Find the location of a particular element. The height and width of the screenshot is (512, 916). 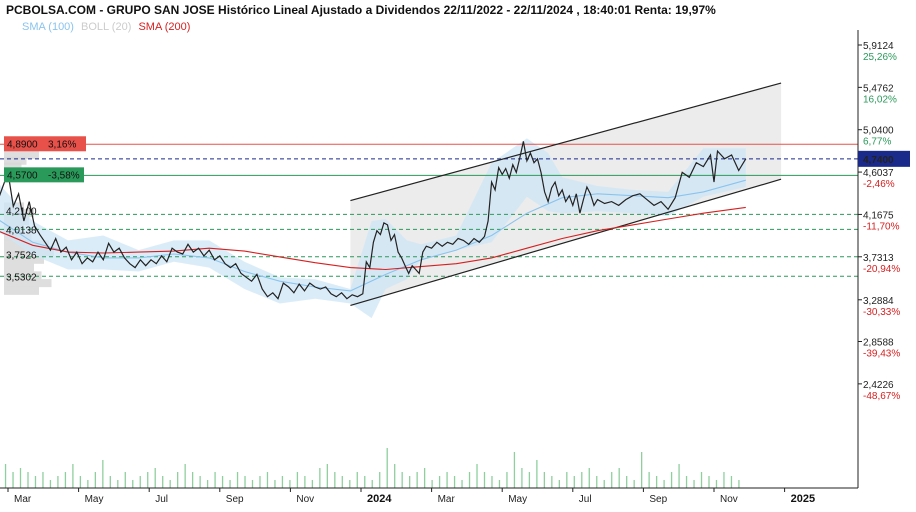

left-level-label-1: 4,0138 is located at coordinates (21, 230).